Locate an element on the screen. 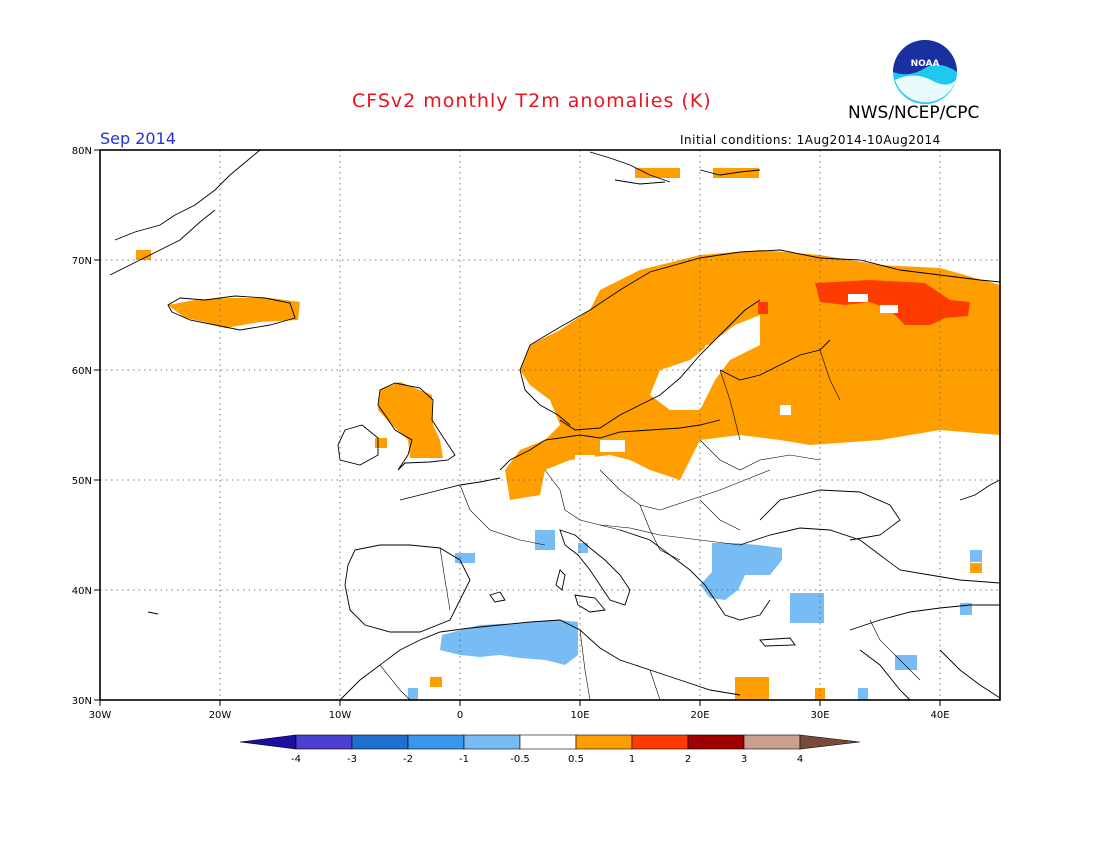 The width and height of the screenshot is (1100, 850). lon-label-0: 0 is located at coordinates (460, 715).